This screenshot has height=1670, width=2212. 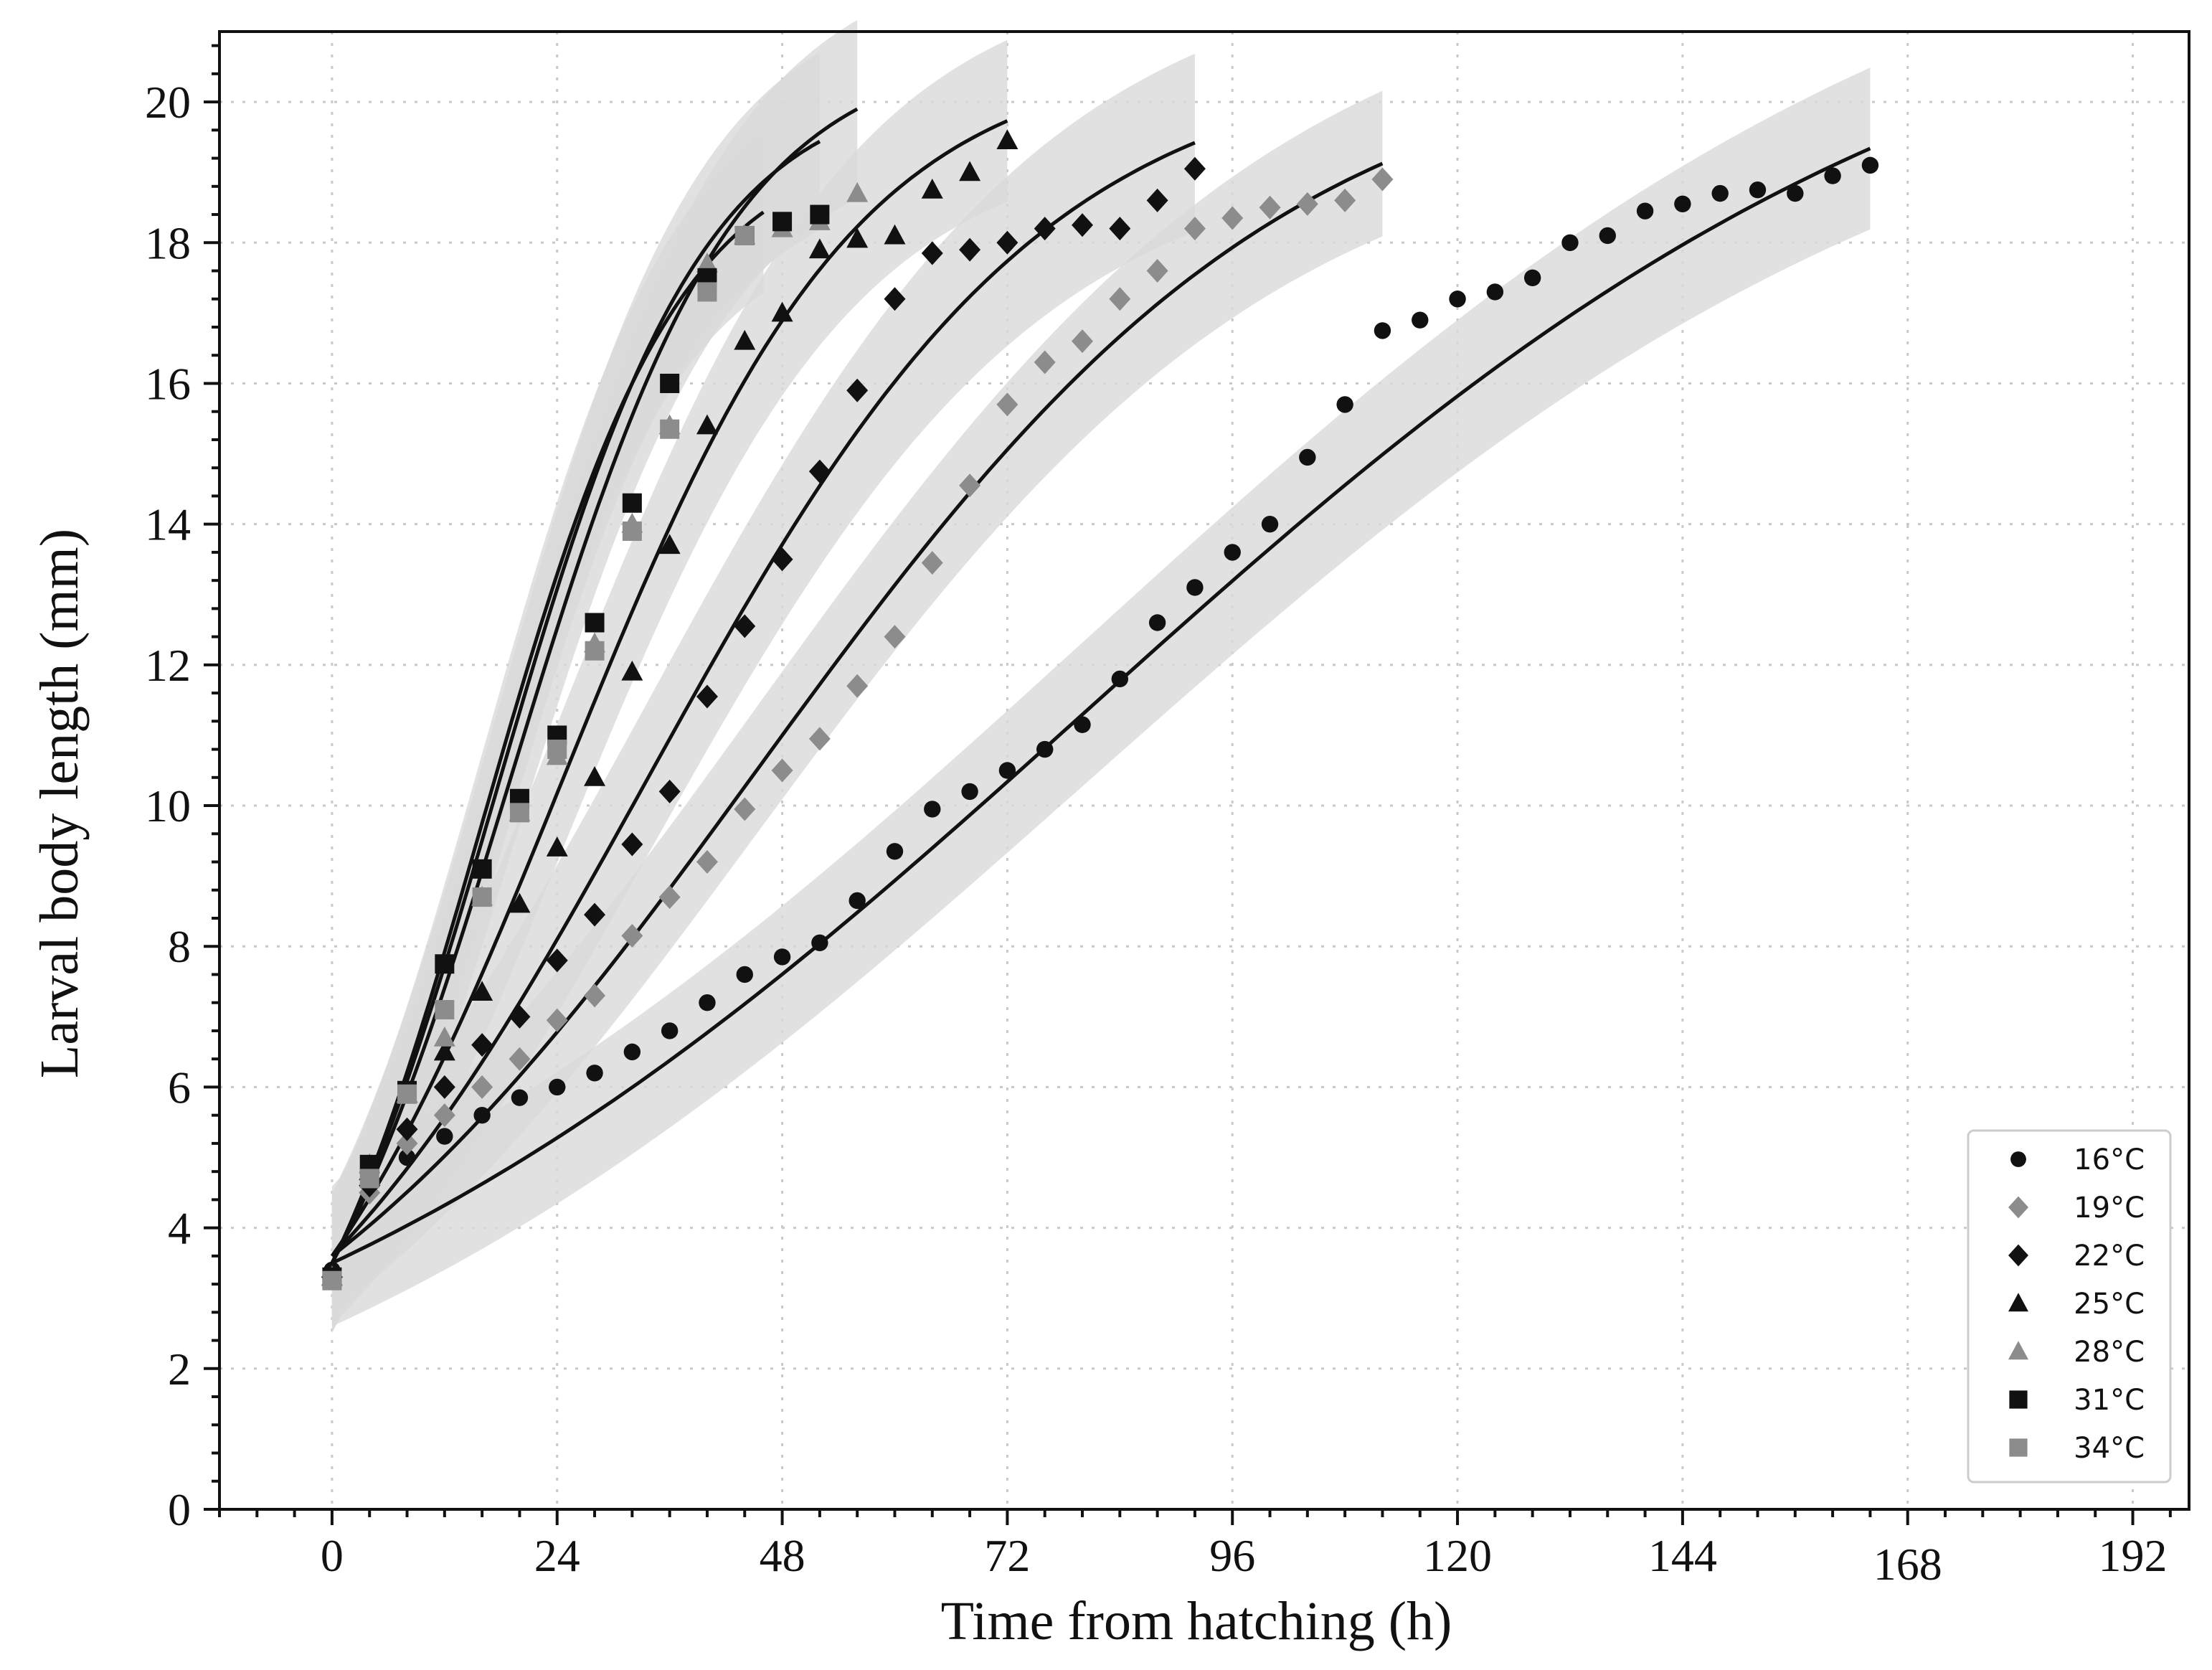 What do you see at coordinates (2077, 1448) in the screenshot?
I see `legend-item-34°C: 34°C` at bounding box center [2077, 1448].